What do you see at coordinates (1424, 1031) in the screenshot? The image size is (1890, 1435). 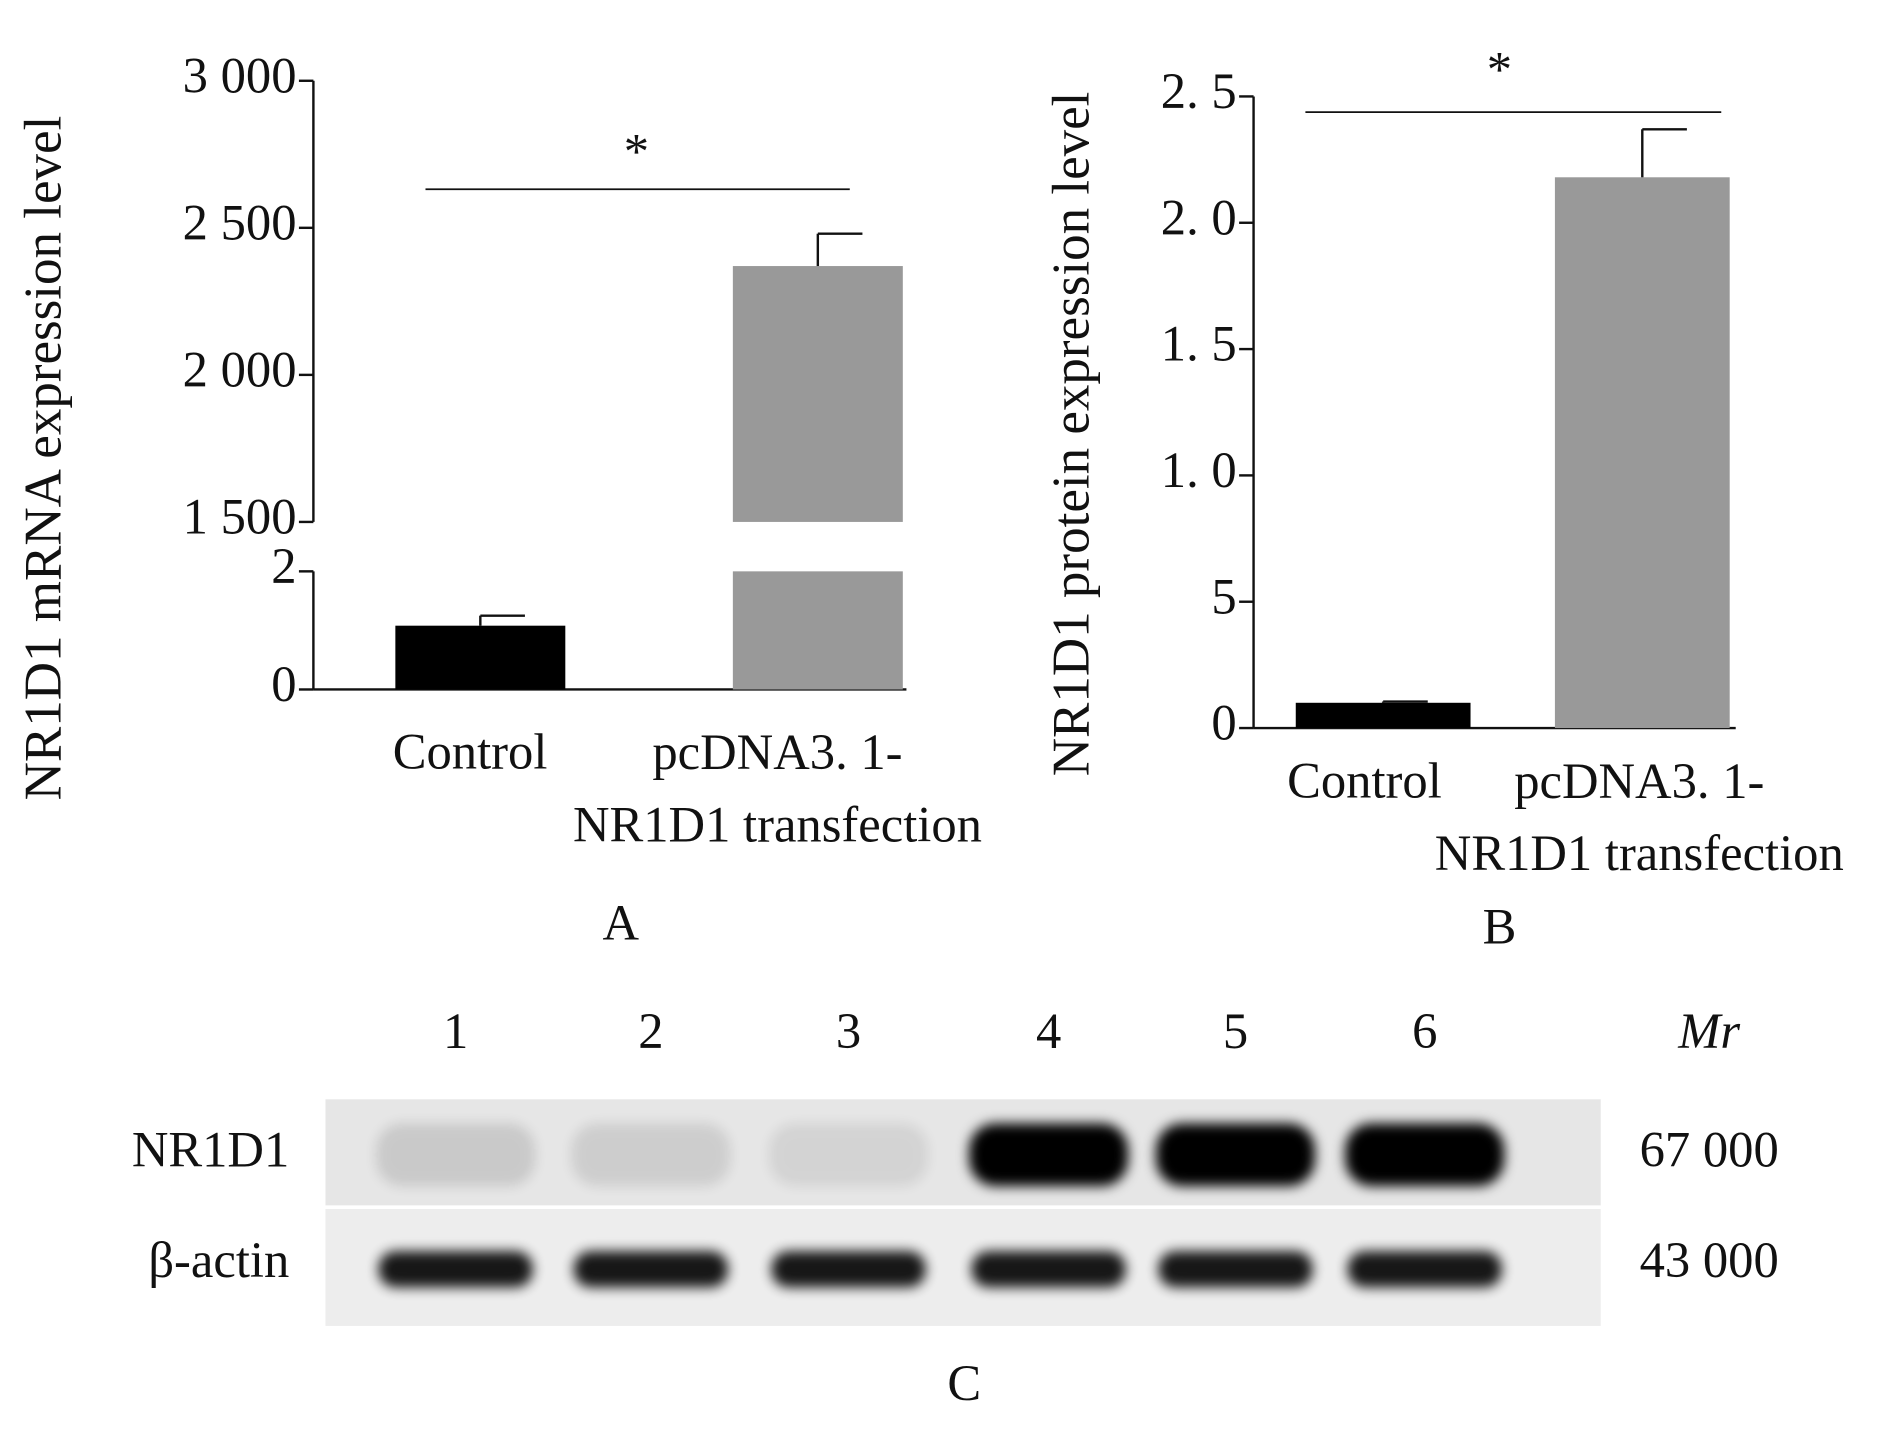 I see `lane-label: 6` at bounding box center [1424, 1031].